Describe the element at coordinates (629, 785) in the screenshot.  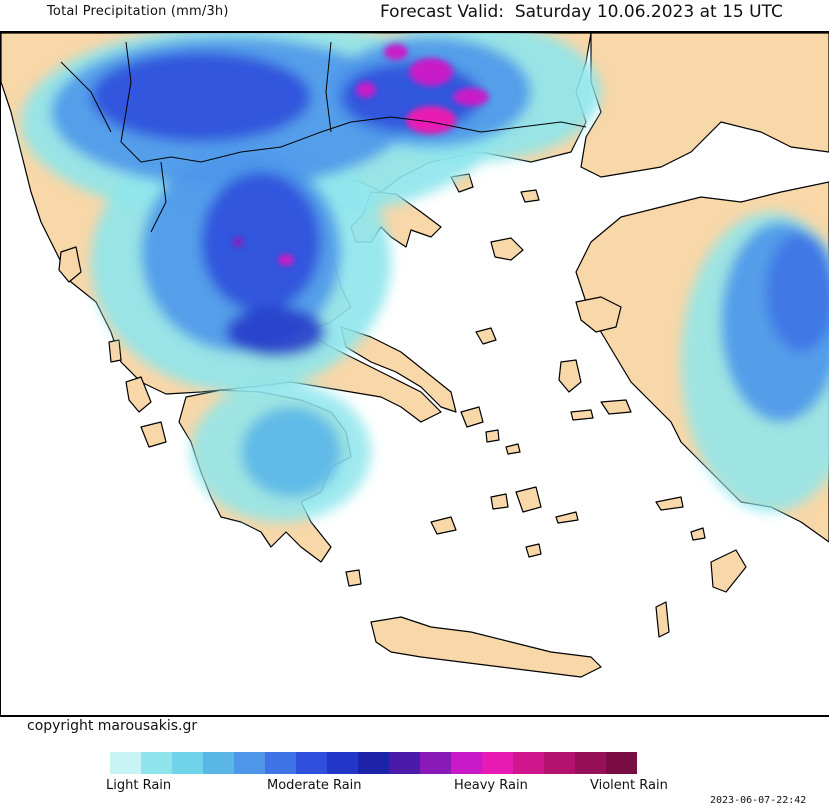
I see `legend-label-violent: Violent Rain` at that location.